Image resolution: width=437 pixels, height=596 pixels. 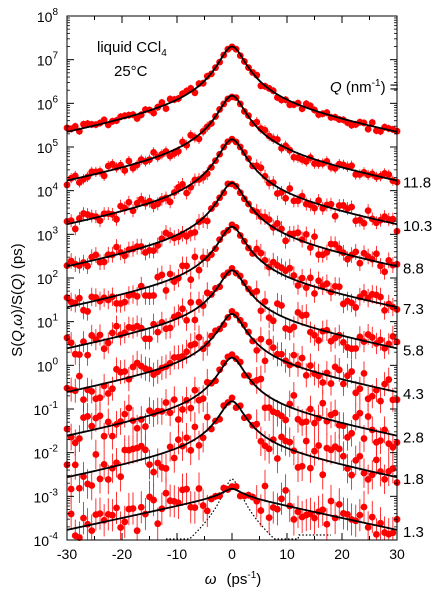 What do you see at coordinates (129, 47) in the screenshot?
I see `sample-name: liquid CCl` at bounding box center [129, 47].